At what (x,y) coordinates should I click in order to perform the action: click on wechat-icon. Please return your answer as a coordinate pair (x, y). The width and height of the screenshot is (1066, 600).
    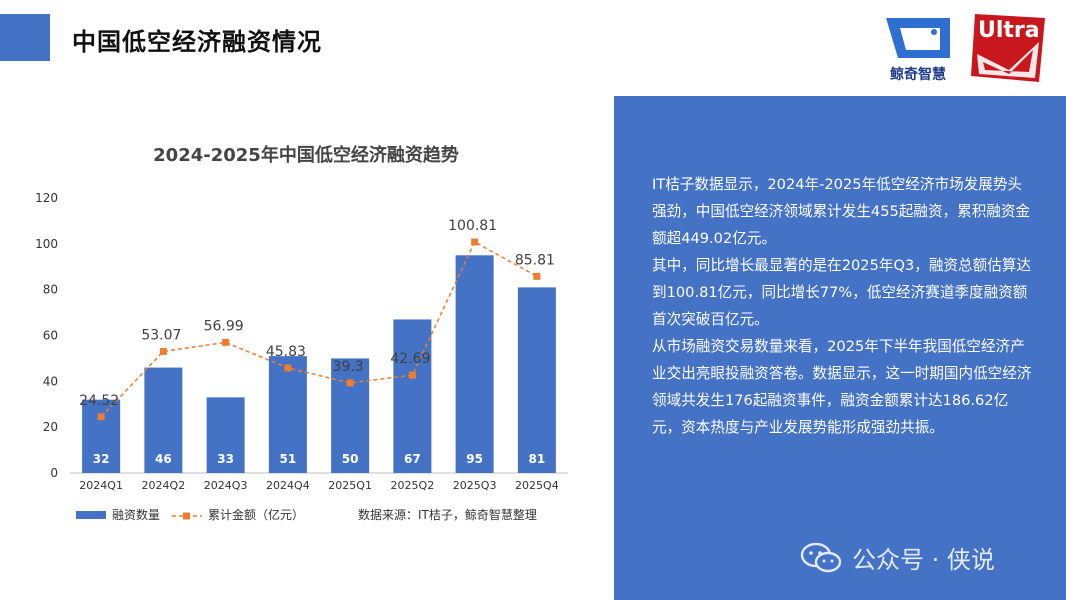
    Looking at the image, I should click on (821, 557).